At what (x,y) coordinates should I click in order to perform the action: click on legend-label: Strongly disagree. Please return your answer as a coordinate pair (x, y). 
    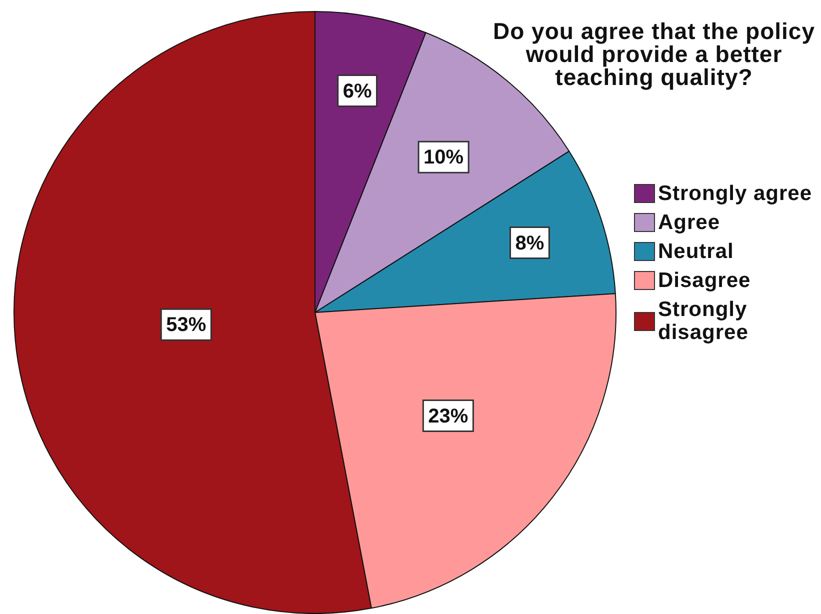
    Looking at the image, I should click on (704, 321).